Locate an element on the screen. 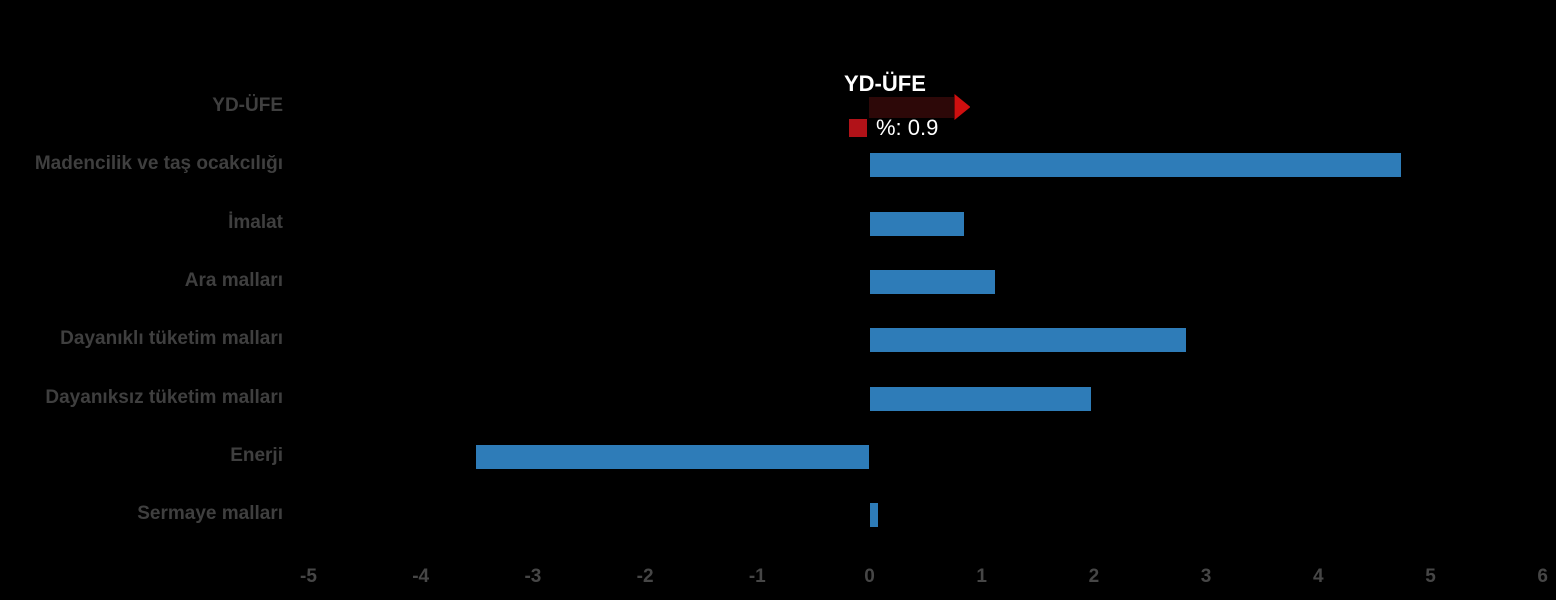 The image size is (1556, 600). category-label: İmalat is located at coordinates (255, 222).